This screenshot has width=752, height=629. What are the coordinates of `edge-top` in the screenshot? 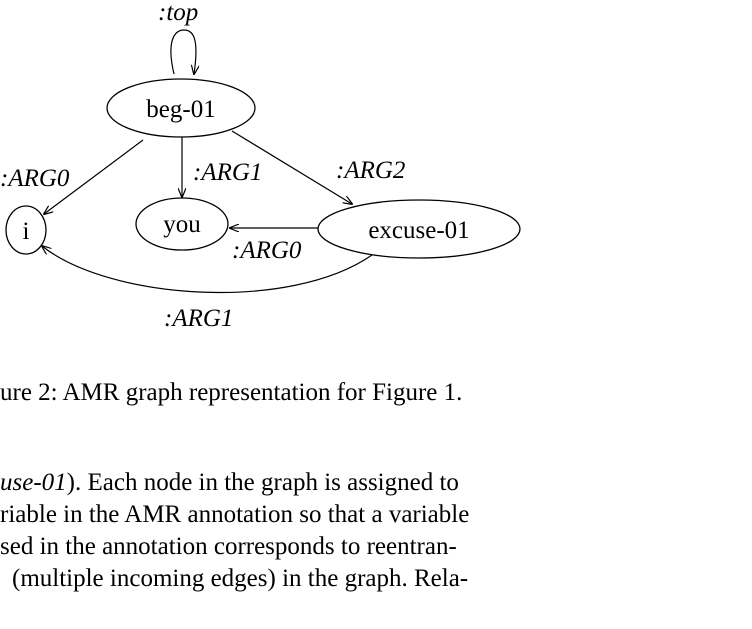 It's located at (183, 52).